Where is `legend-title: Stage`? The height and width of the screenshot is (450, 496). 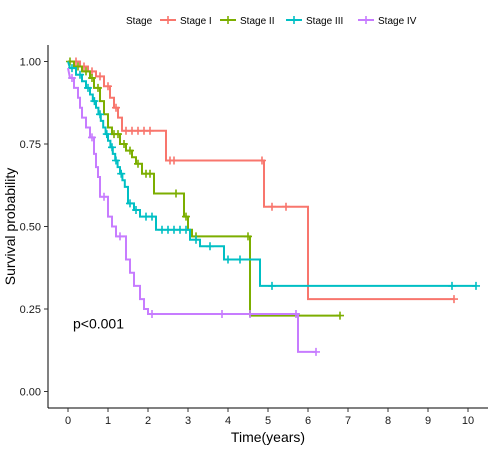
legend-title: Stage is located at coordinates (139, 21).